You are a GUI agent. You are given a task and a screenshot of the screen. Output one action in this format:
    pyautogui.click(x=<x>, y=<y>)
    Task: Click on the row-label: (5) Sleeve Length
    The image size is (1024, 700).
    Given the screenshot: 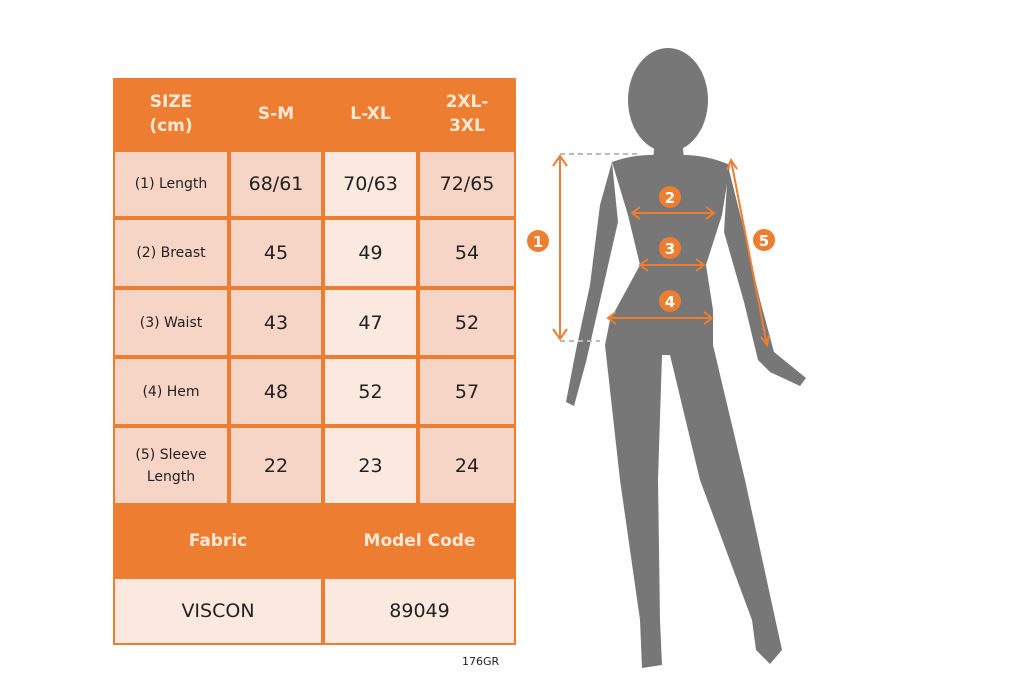 What is the action you would take?
    pyautogui.click(x=171, y=465)
    